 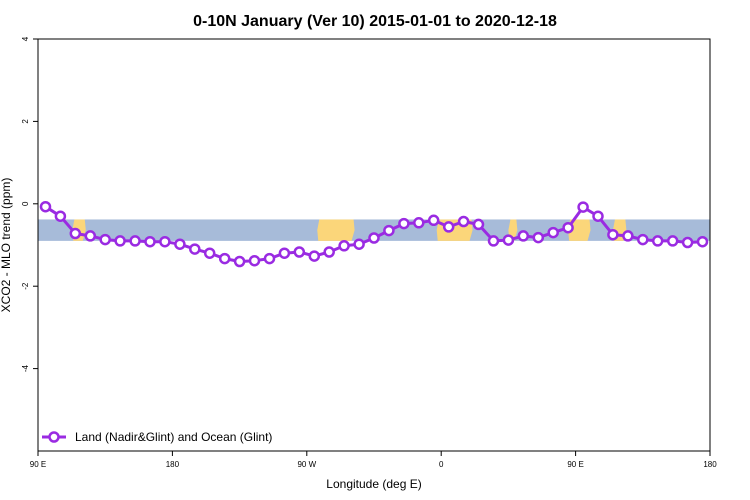 I want to click on y-tick-label: -2, so click(x=25, y=286).